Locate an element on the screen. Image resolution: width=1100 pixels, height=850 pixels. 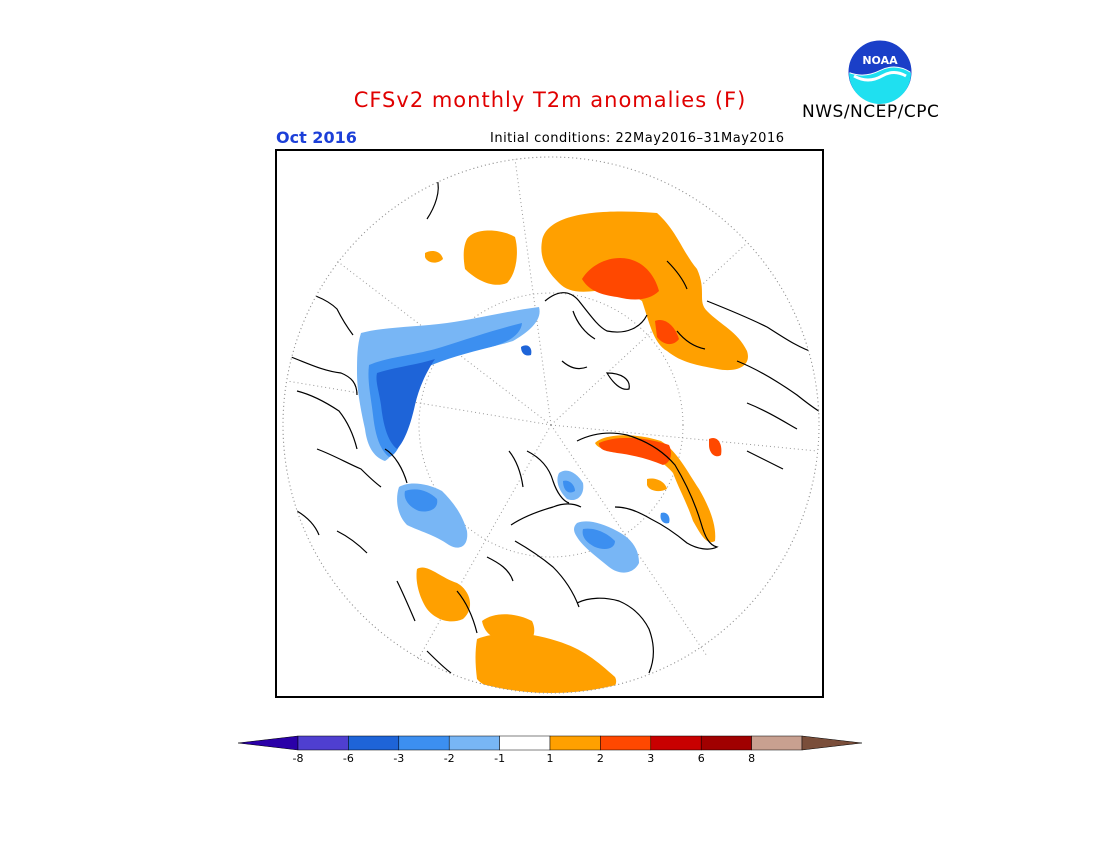
kazakhstan-warm-spot is located at coordinates (667, 332).